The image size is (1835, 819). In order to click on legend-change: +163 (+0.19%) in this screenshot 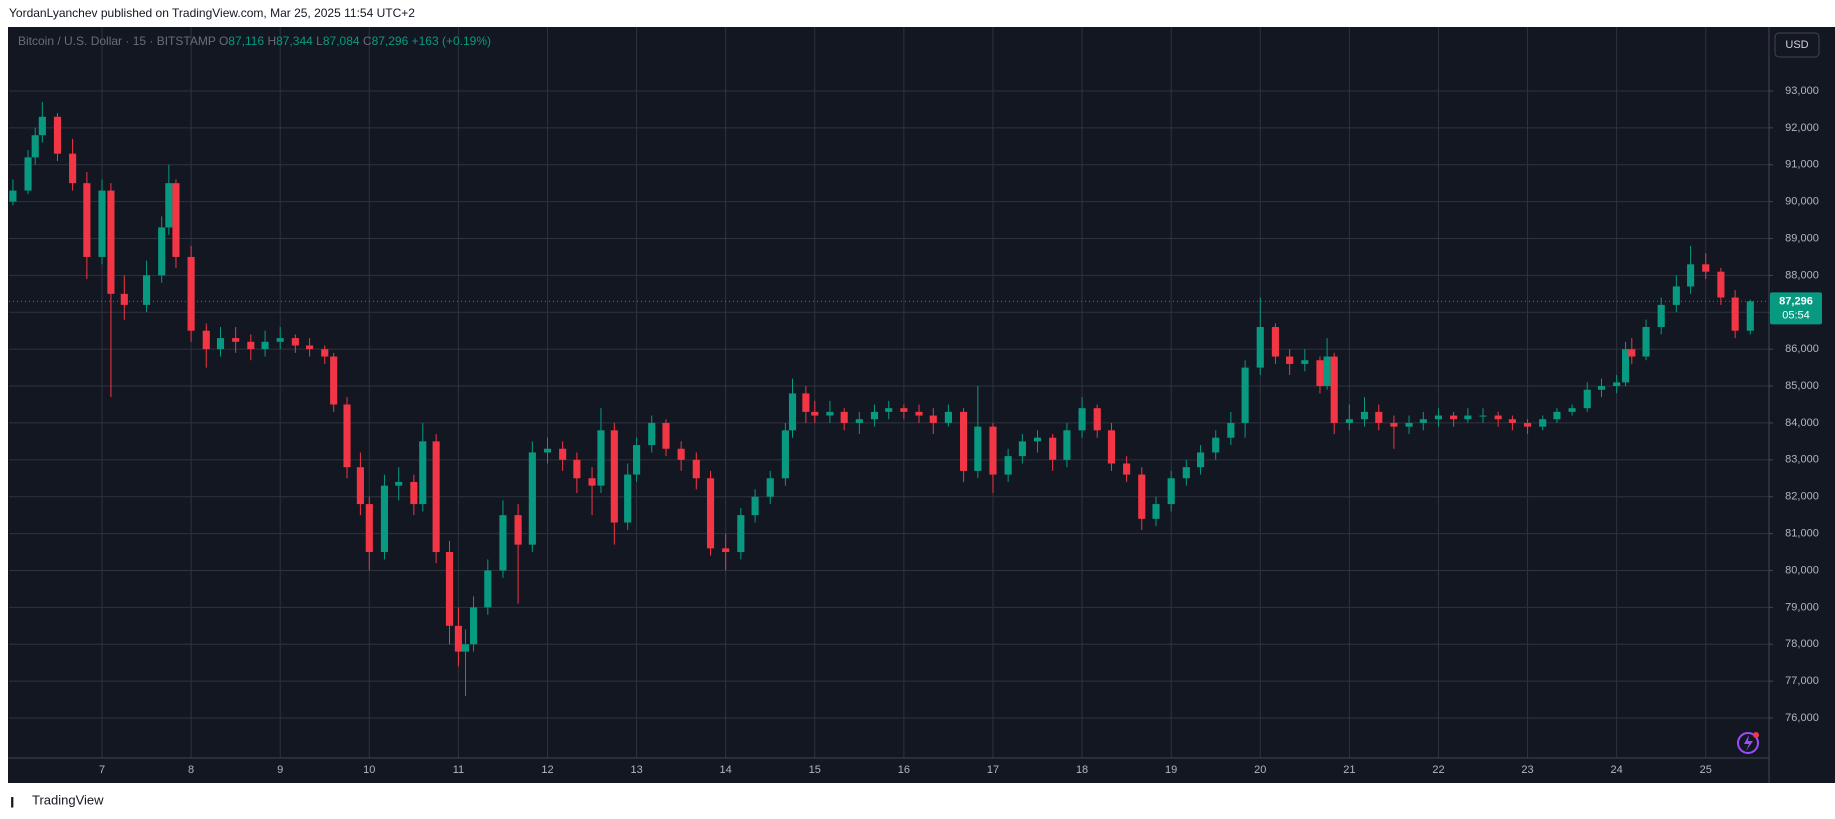, I will do `click(451, 41)`.